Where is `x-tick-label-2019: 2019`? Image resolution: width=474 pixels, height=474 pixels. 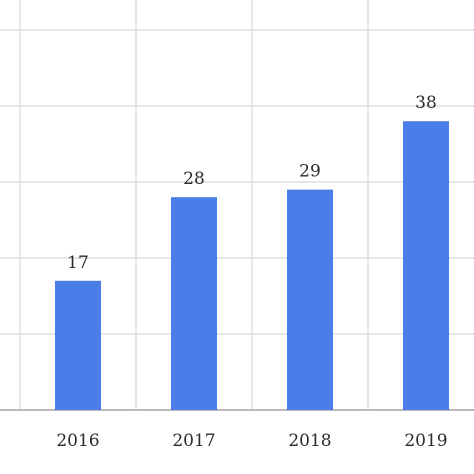 x-tick-label-2019: 2019 is located at coordinates (425, 441).